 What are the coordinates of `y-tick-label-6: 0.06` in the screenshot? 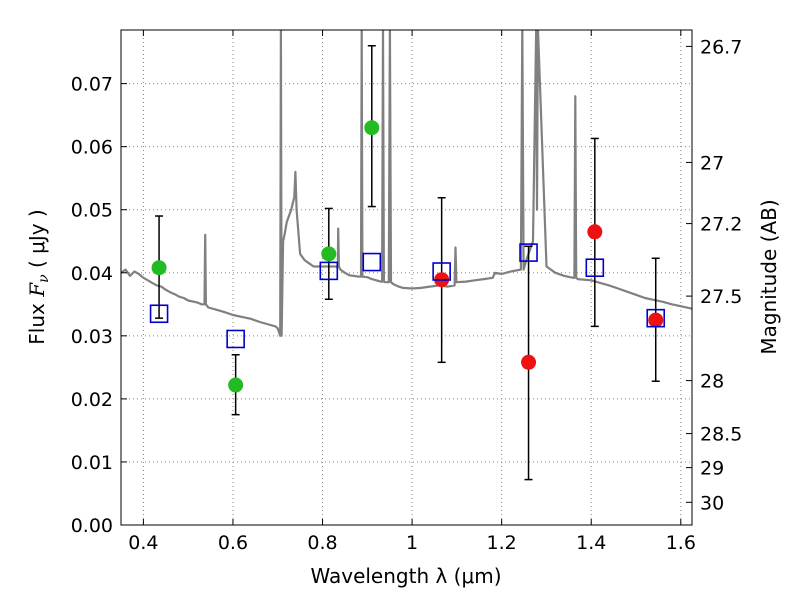 It's located at (92, 148).